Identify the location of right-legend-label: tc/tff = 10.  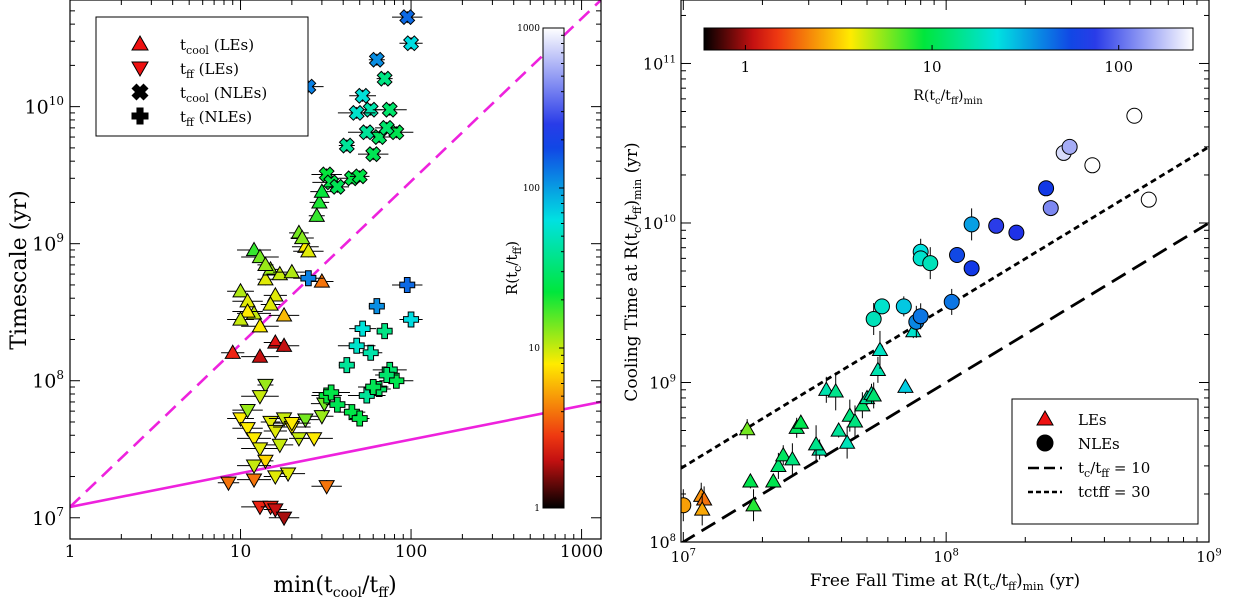
(1114, 469).